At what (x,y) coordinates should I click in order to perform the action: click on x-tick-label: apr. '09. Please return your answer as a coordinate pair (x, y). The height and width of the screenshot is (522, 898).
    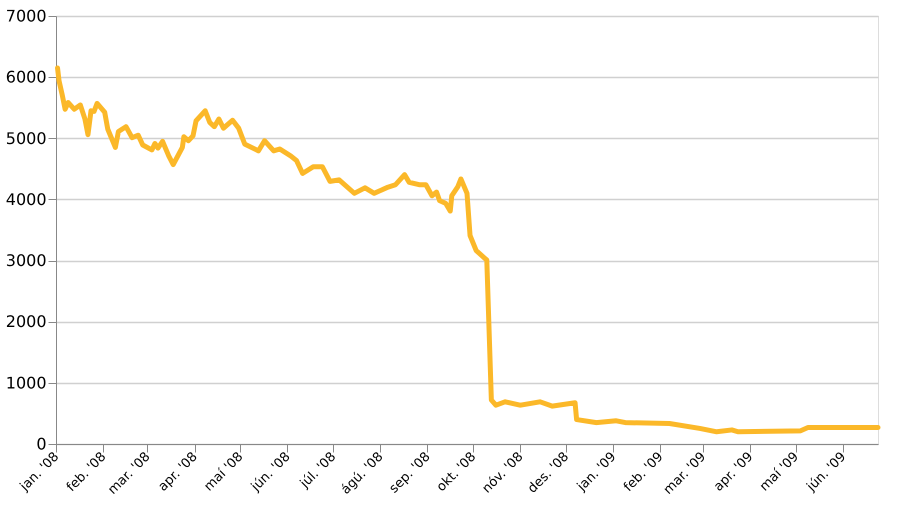
    Looking at the image, I should click on (733, 472).